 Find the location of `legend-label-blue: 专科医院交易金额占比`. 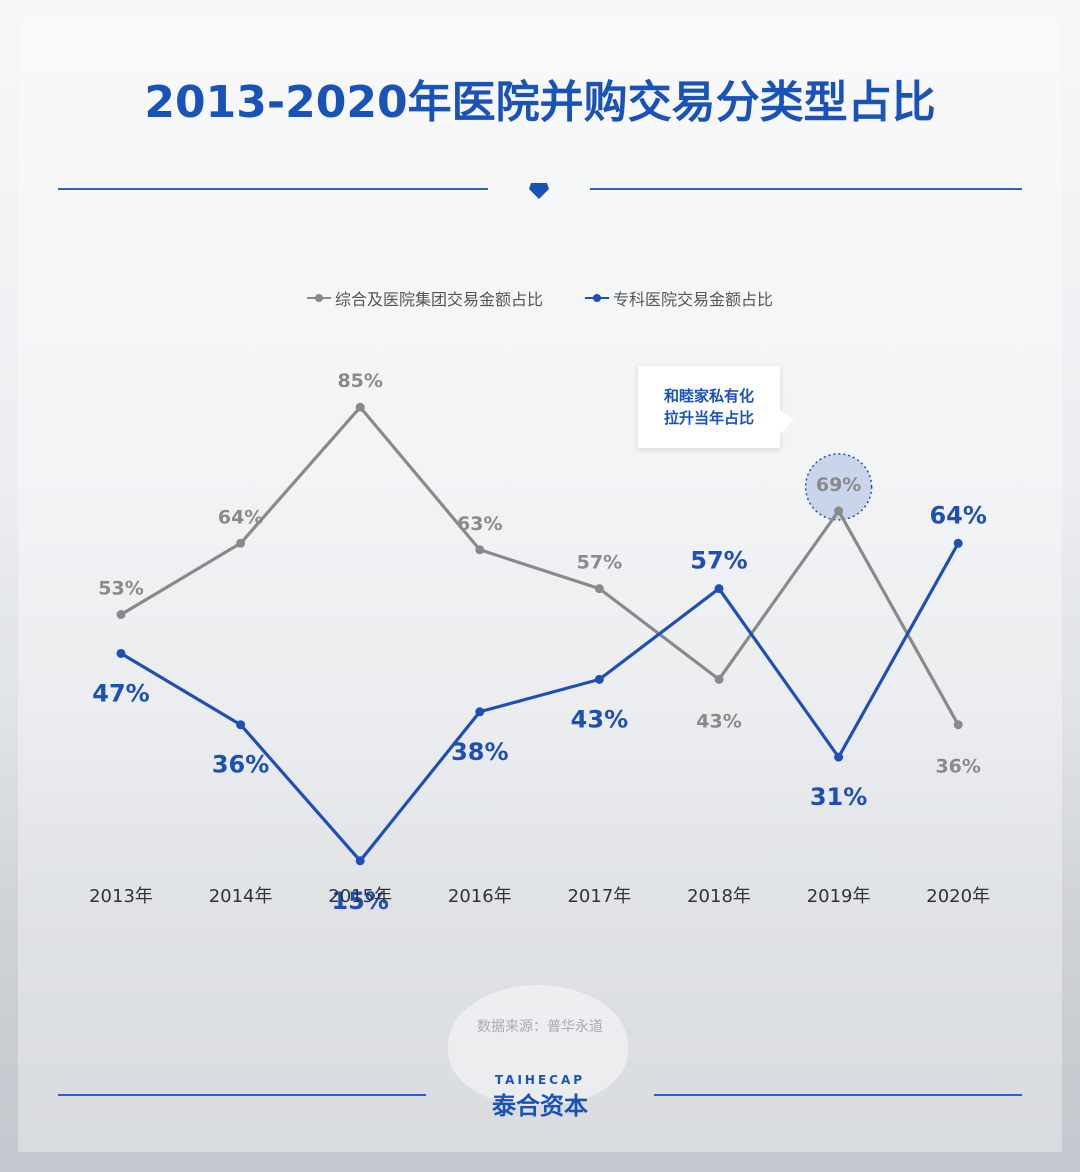

legend-label-blue: 专科医院交易金额占比 is located at coordinates (693, 299).